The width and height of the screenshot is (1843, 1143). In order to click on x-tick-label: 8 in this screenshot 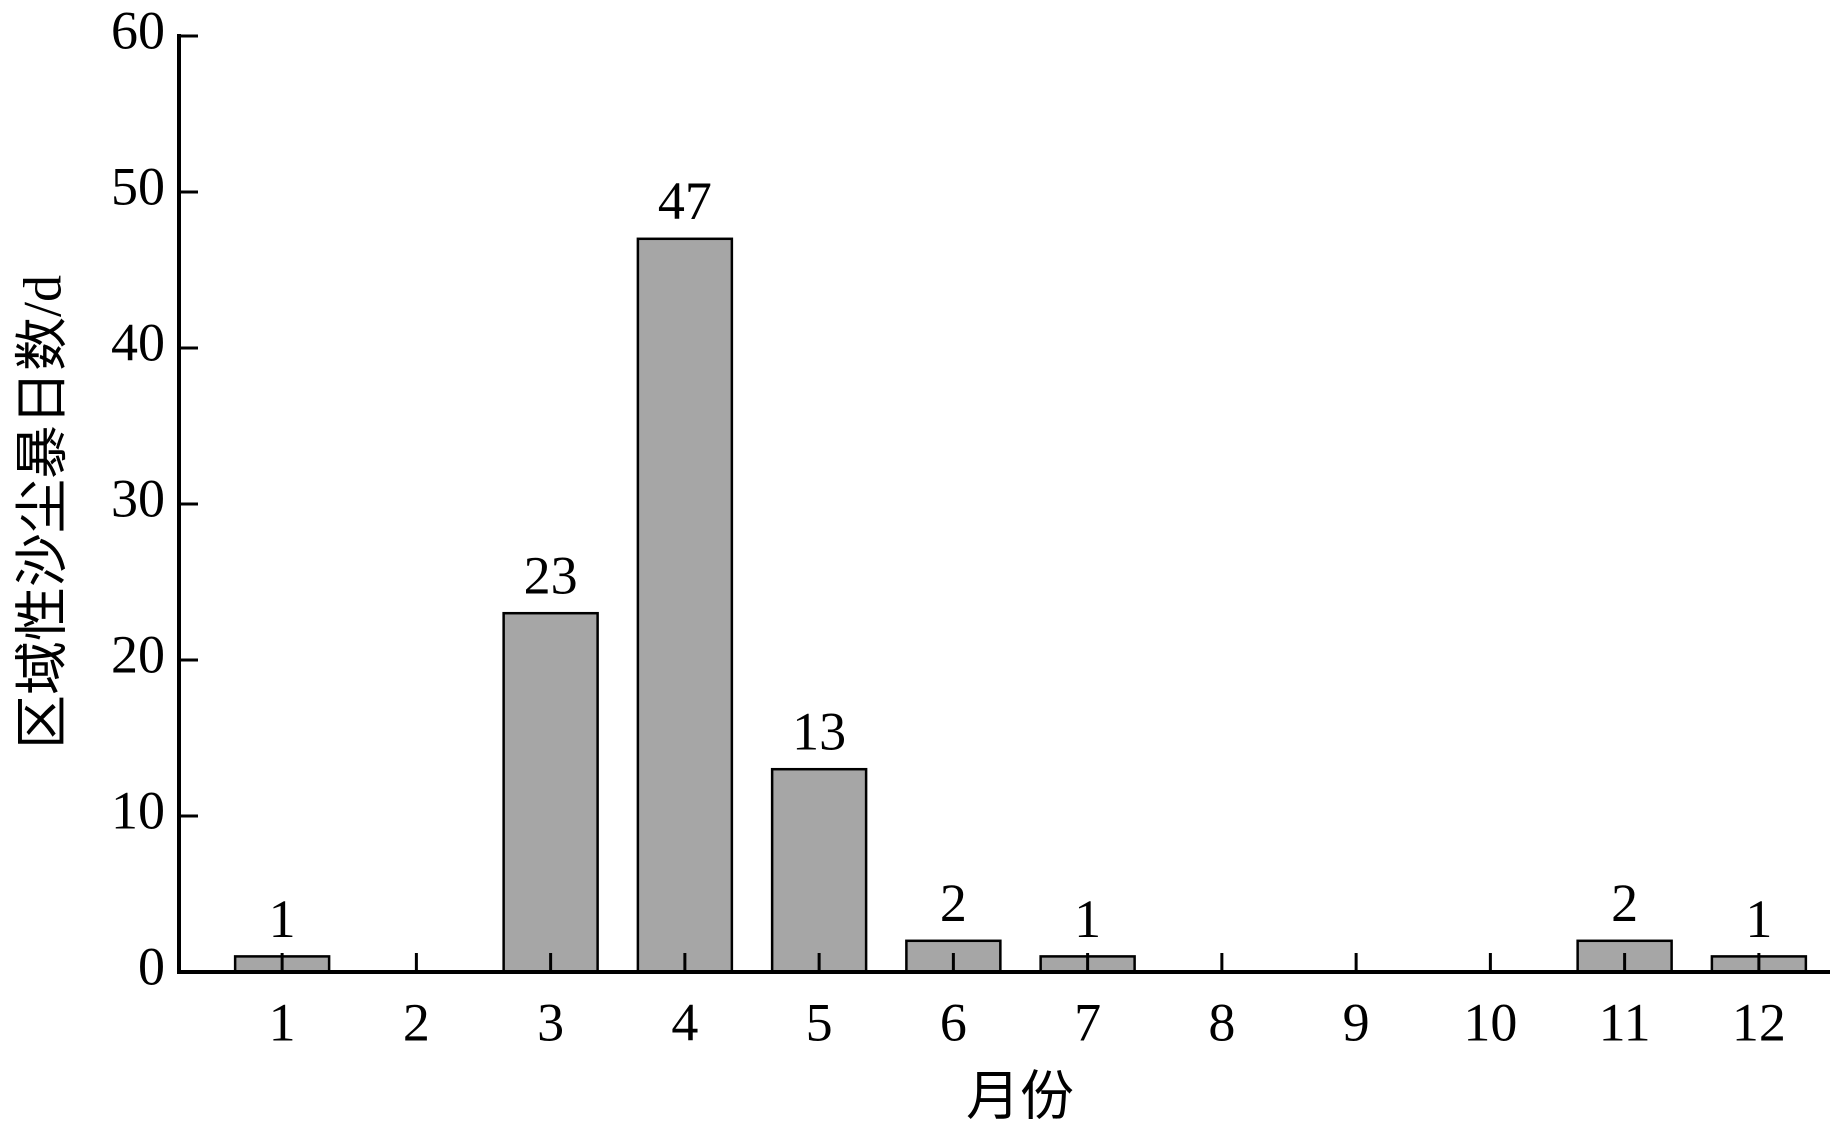, I will do `click(1221, 1022)`.